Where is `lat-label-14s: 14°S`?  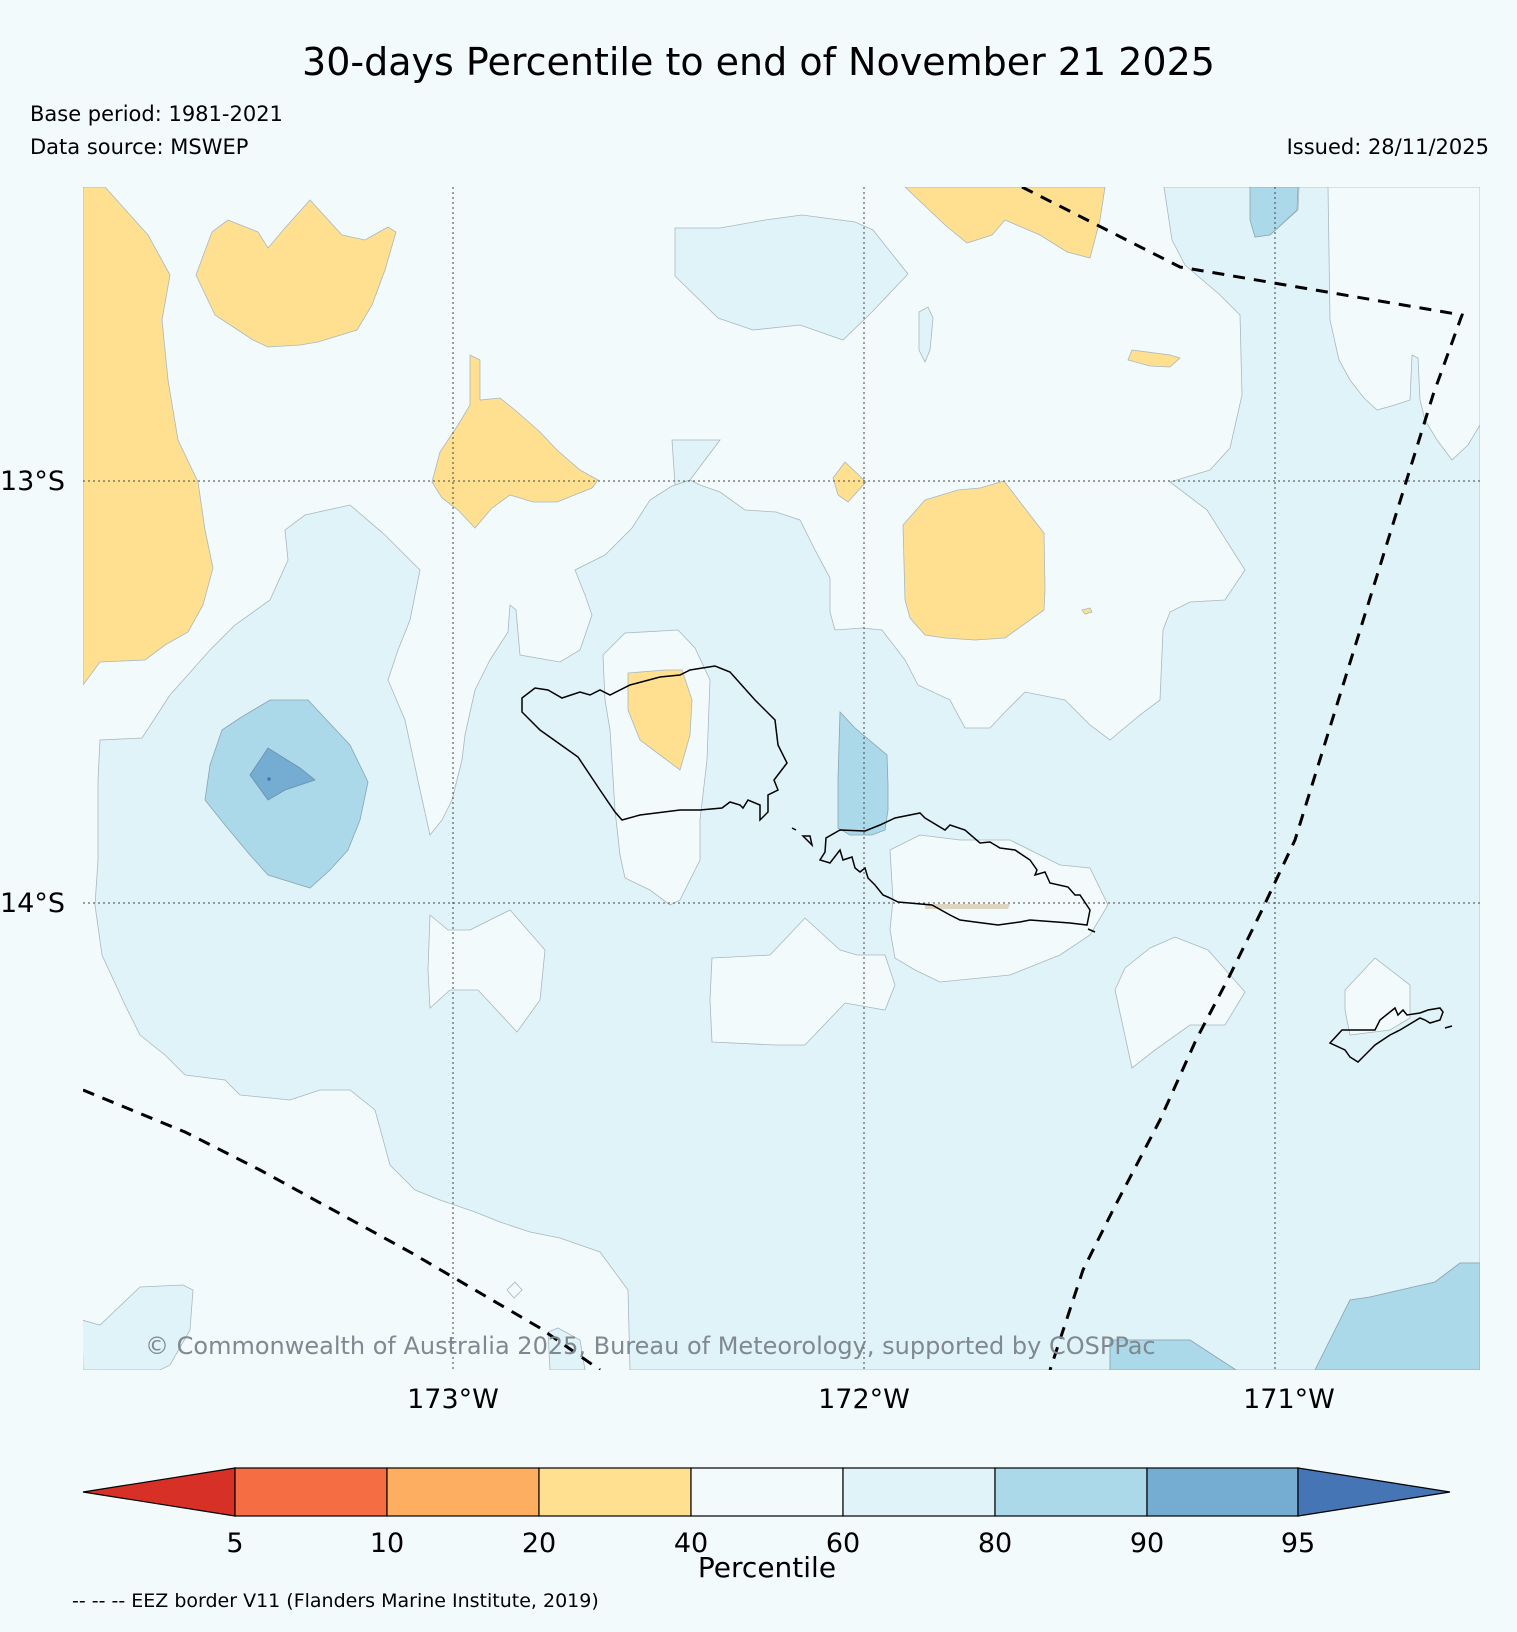 lat-label-14s: 14°S is located at coordinates (32, 903).